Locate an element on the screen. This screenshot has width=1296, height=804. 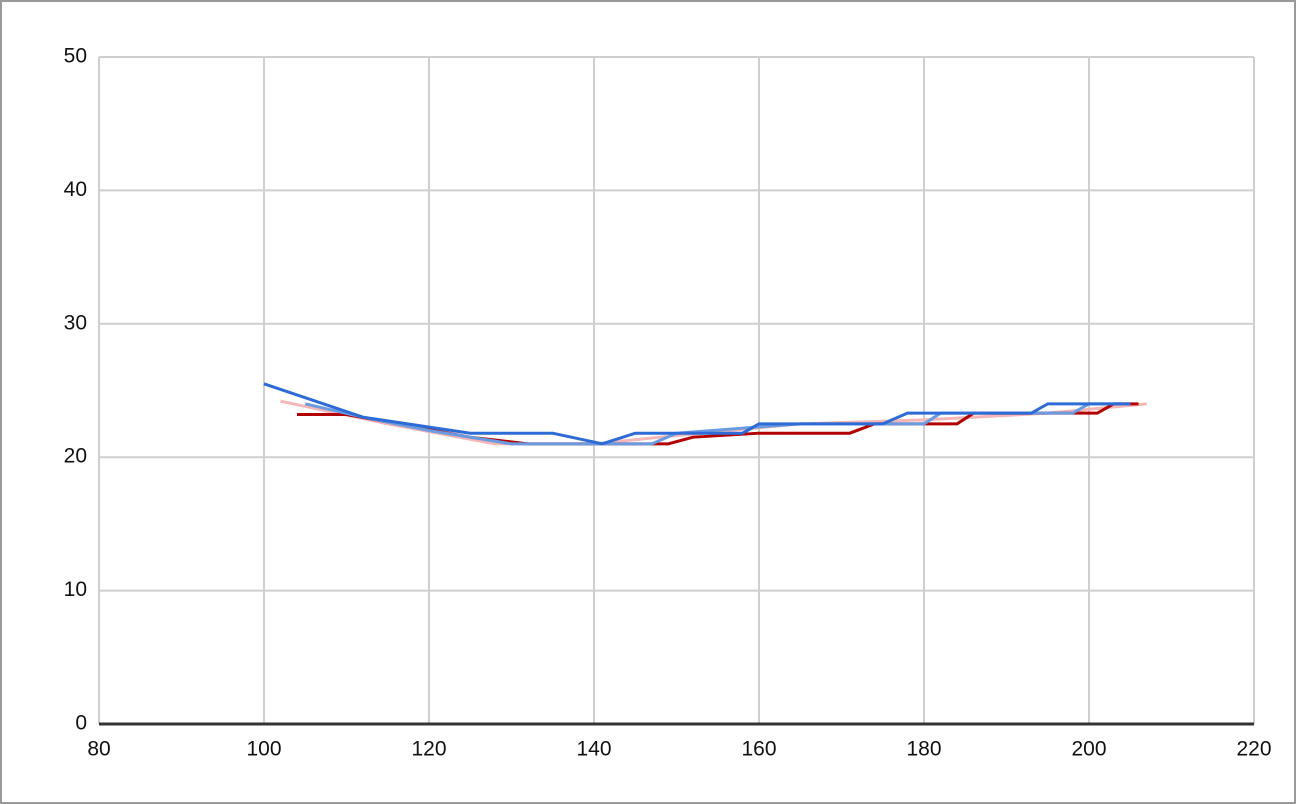
y-tick-label: 0 is located at coordinates (81, 723).